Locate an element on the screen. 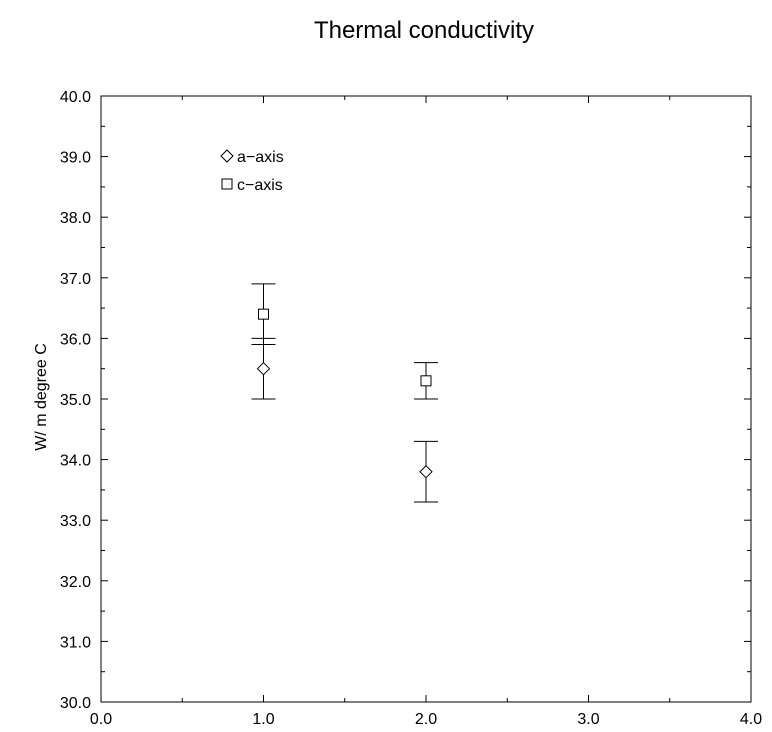  y-tick-label: 38.0 is located at coordinates (75, 218).